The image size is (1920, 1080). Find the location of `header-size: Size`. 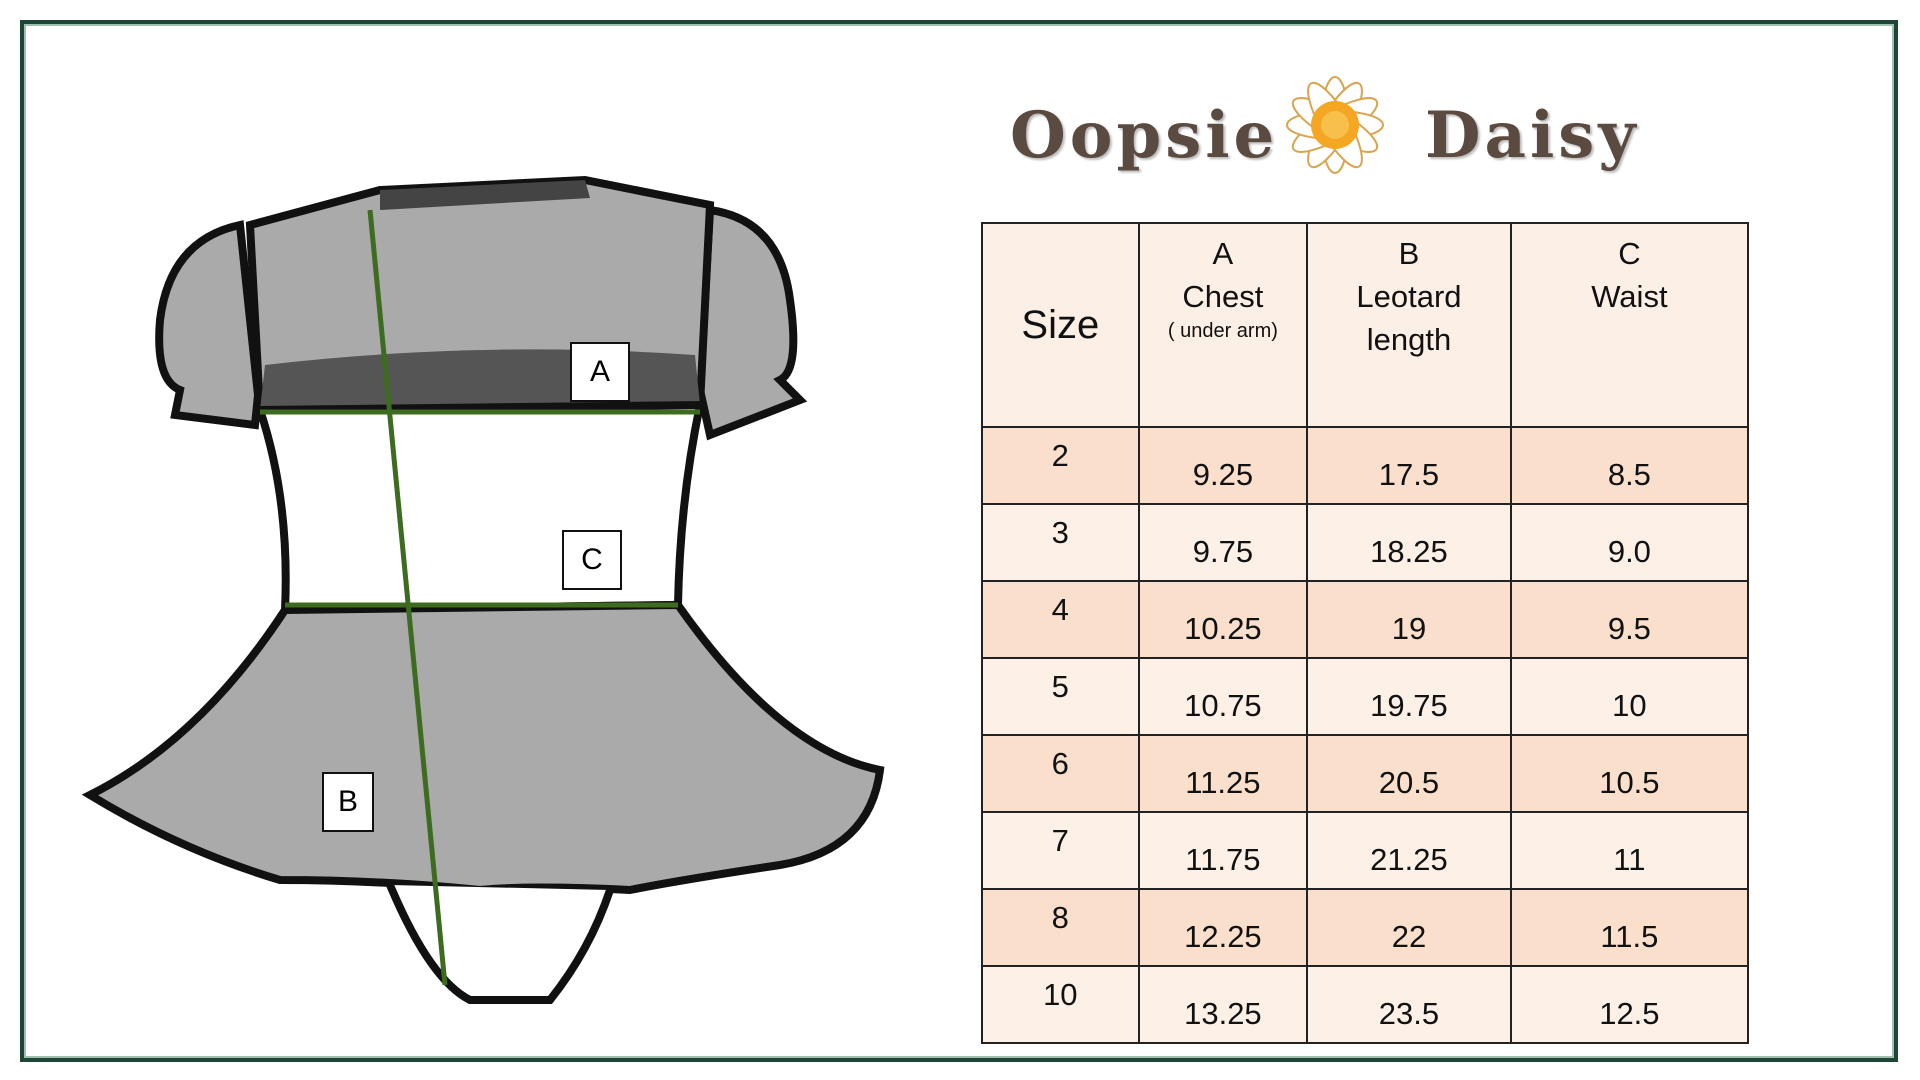

header-size: Size is located at coordinates (1060, 325).